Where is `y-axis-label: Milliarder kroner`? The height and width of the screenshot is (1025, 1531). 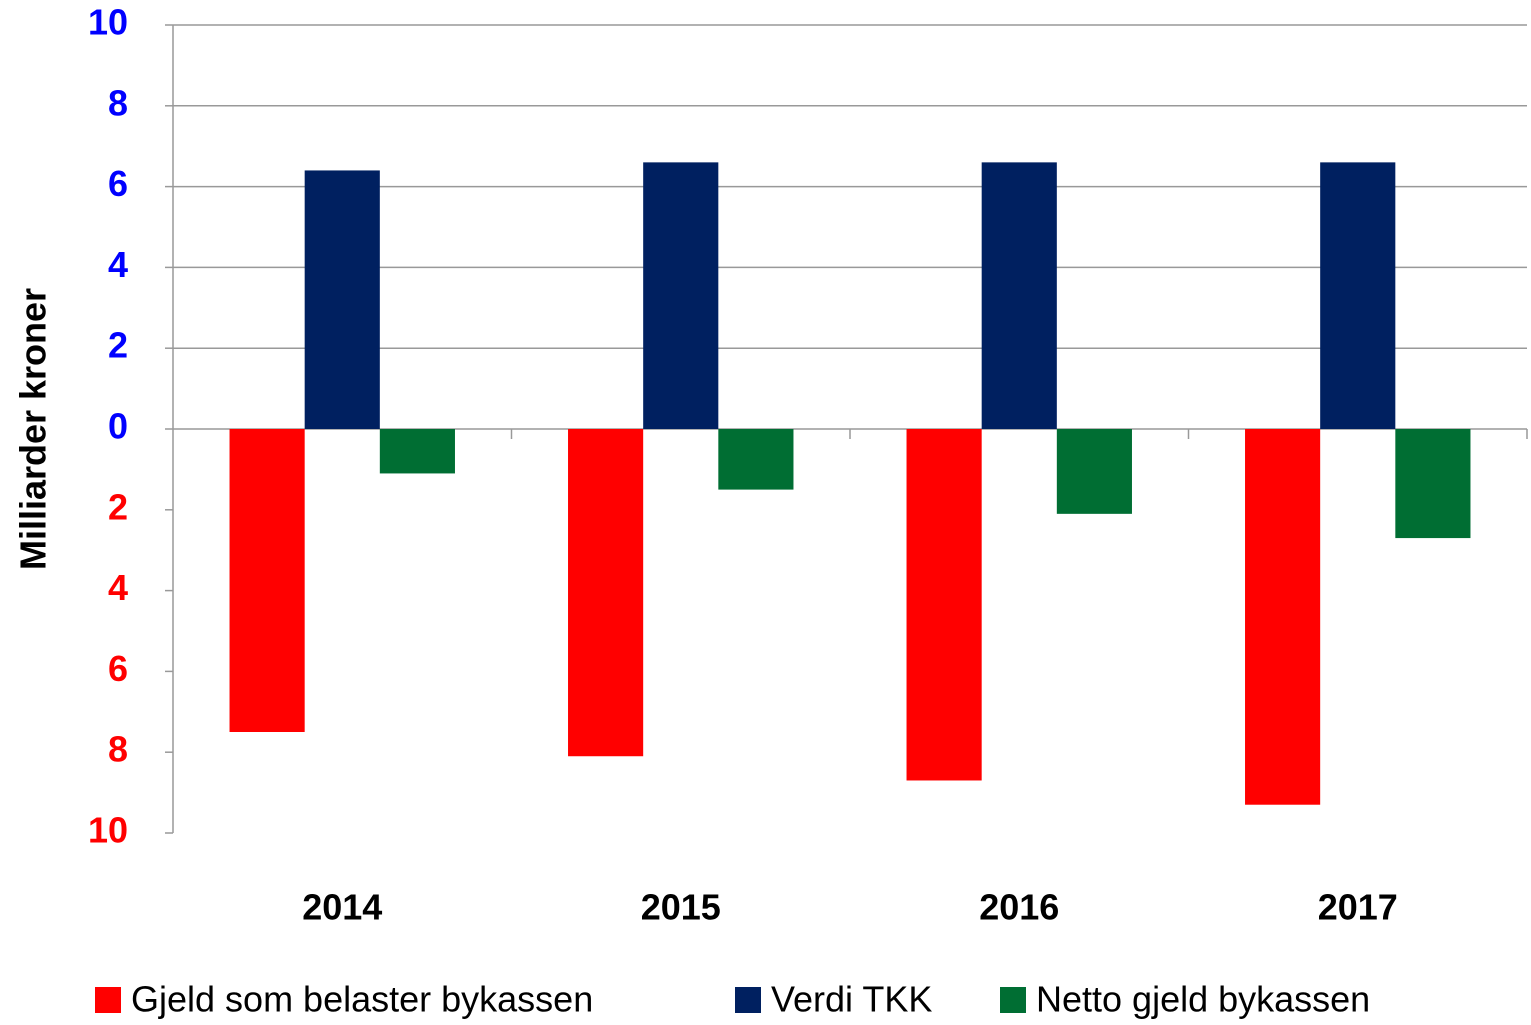
y-axis-label: Milliarder kroner is located at coordinates (33, 429).